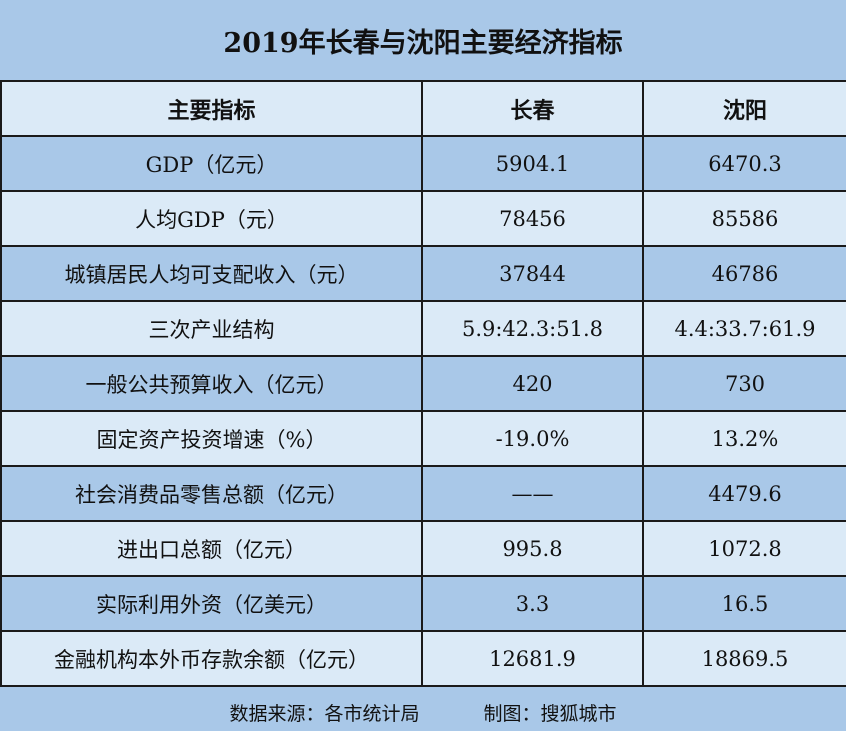 The image size is (846, 731). Describe the element at coordinates (211, 273) in the screenshot. I see `indicator-cell: 城镇居民人均可支配收入（元）` at that location.